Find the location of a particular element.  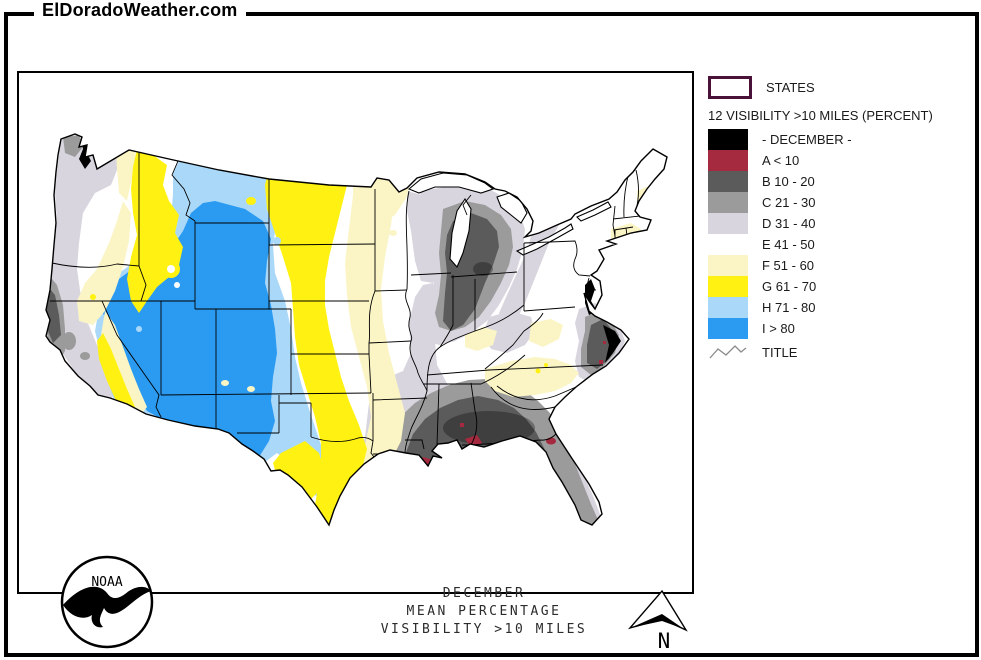

lake-ontario is located at coordinates (594, 211).